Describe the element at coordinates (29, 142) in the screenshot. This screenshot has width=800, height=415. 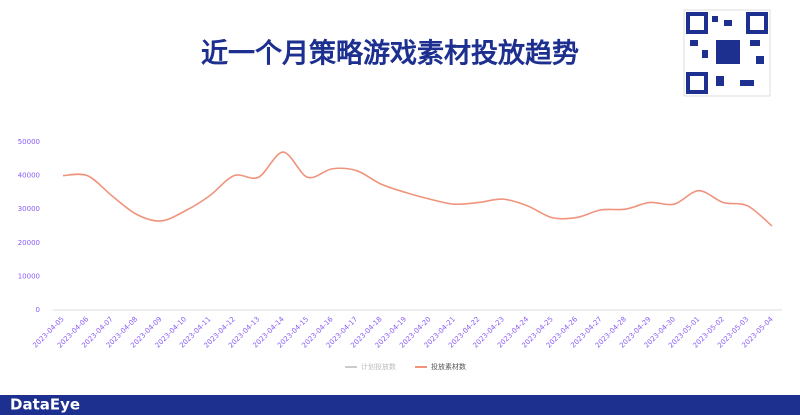
I see `y-tick-label: 50000` at that location.